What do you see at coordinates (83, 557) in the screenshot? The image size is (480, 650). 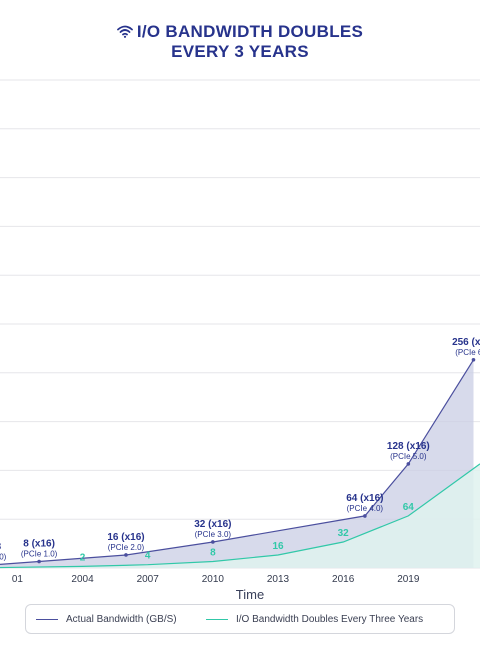 I see `trend-data-label: 2` at bounding box center [83, 557].